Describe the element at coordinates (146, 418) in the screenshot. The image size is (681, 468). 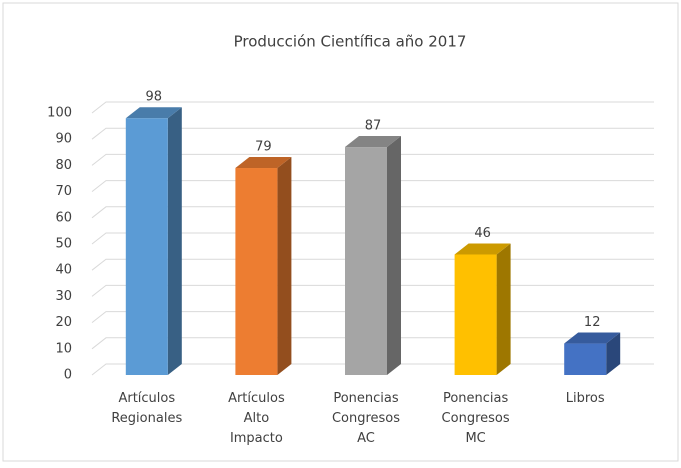
I see `x-tick-label-line: Regionales` at that location.